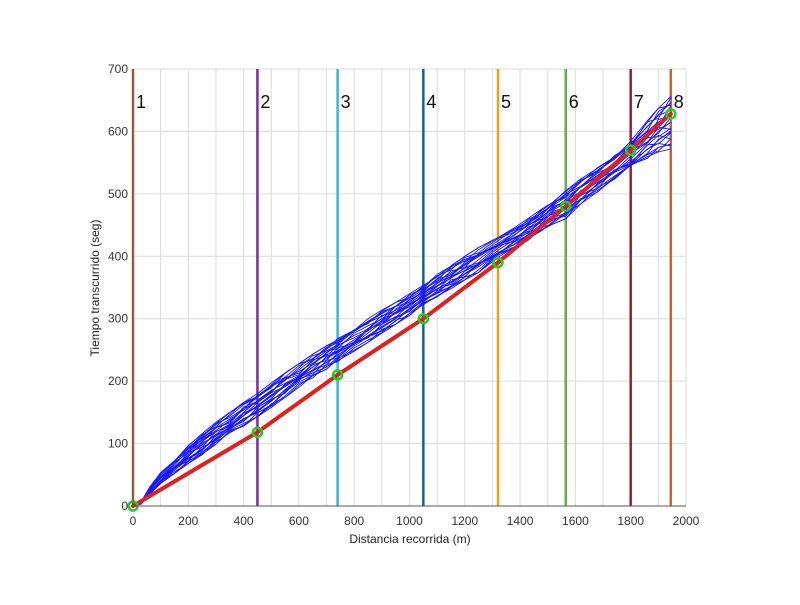 The height and width of the screenshot is (605, 800). I want to click on x-tick-label: 600, so click(299, 521).